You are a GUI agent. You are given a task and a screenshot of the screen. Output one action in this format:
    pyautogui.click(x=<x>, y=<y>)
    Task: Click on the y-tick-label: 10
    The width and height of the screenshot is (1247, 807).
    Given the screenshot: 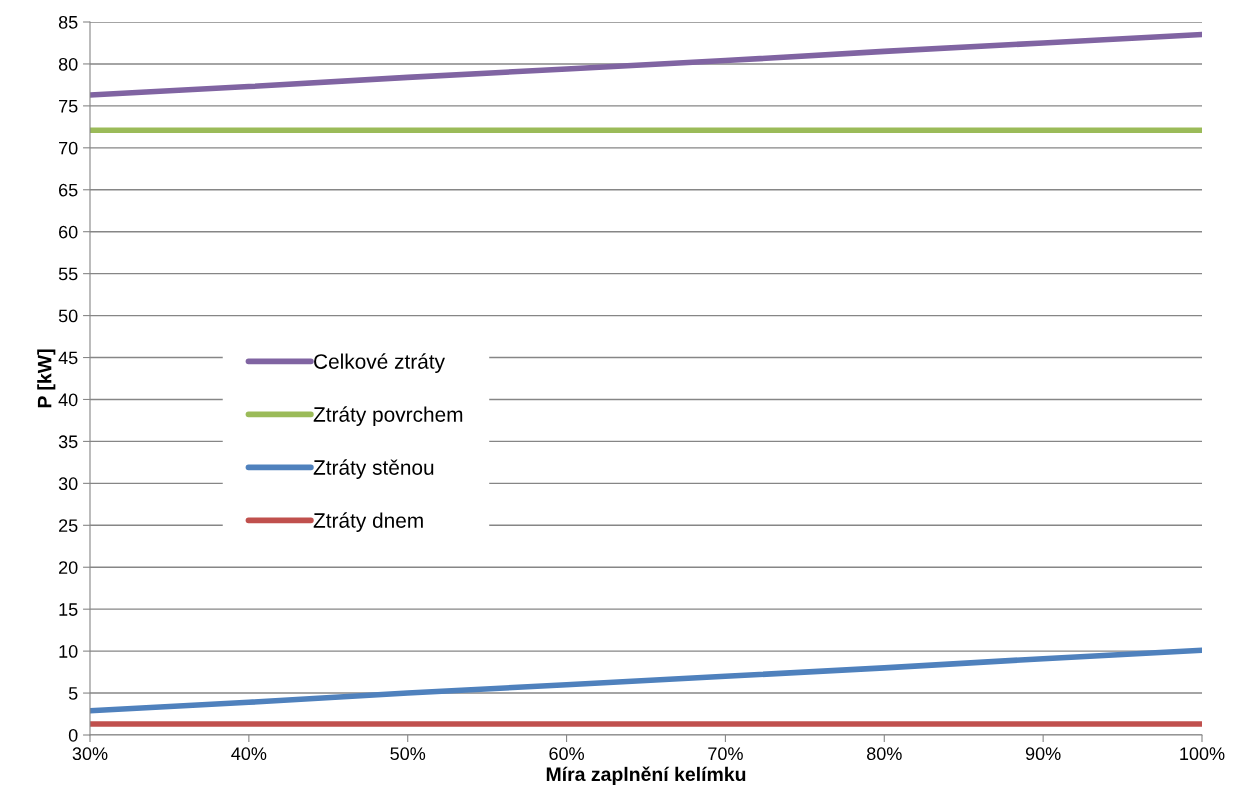 What is the action you would take?
    pyautogui.click(x=68, y=651)
    